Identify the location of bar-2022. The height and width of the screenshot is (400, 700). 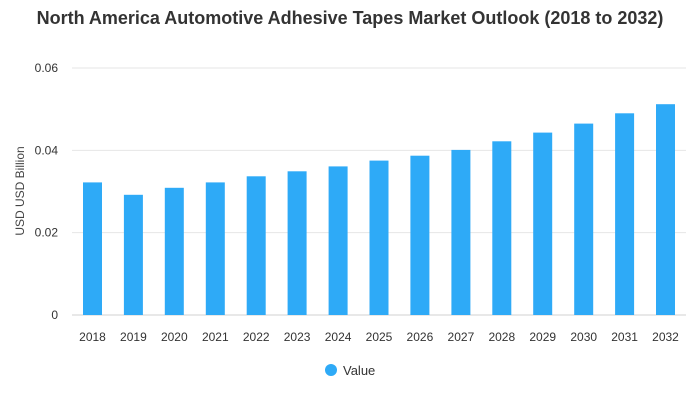
(256, 245).